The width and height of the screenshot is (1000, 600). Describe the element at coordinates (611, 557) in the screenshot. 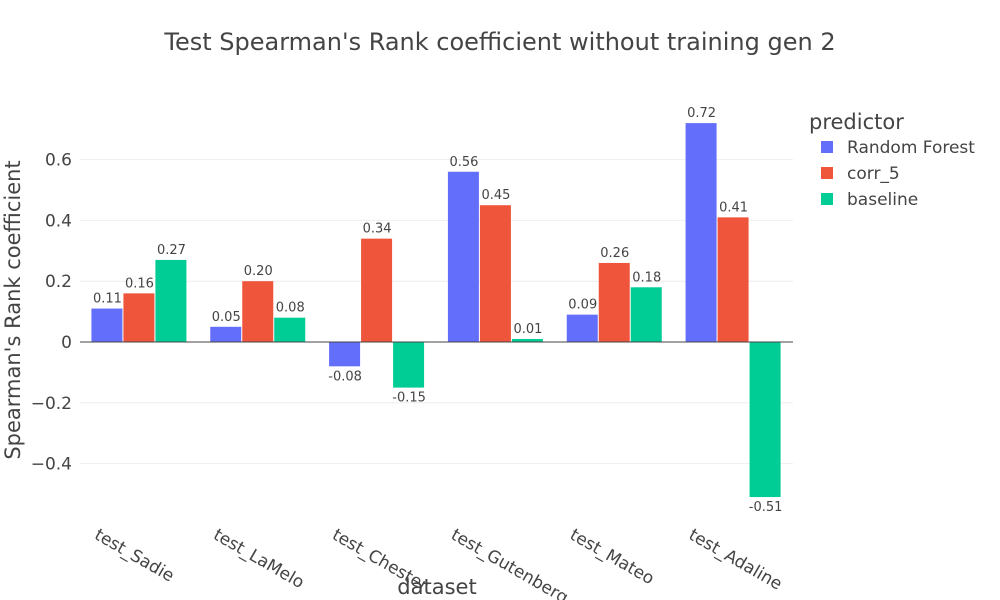

I see `x-tick-label: test_Mateo` at that location.